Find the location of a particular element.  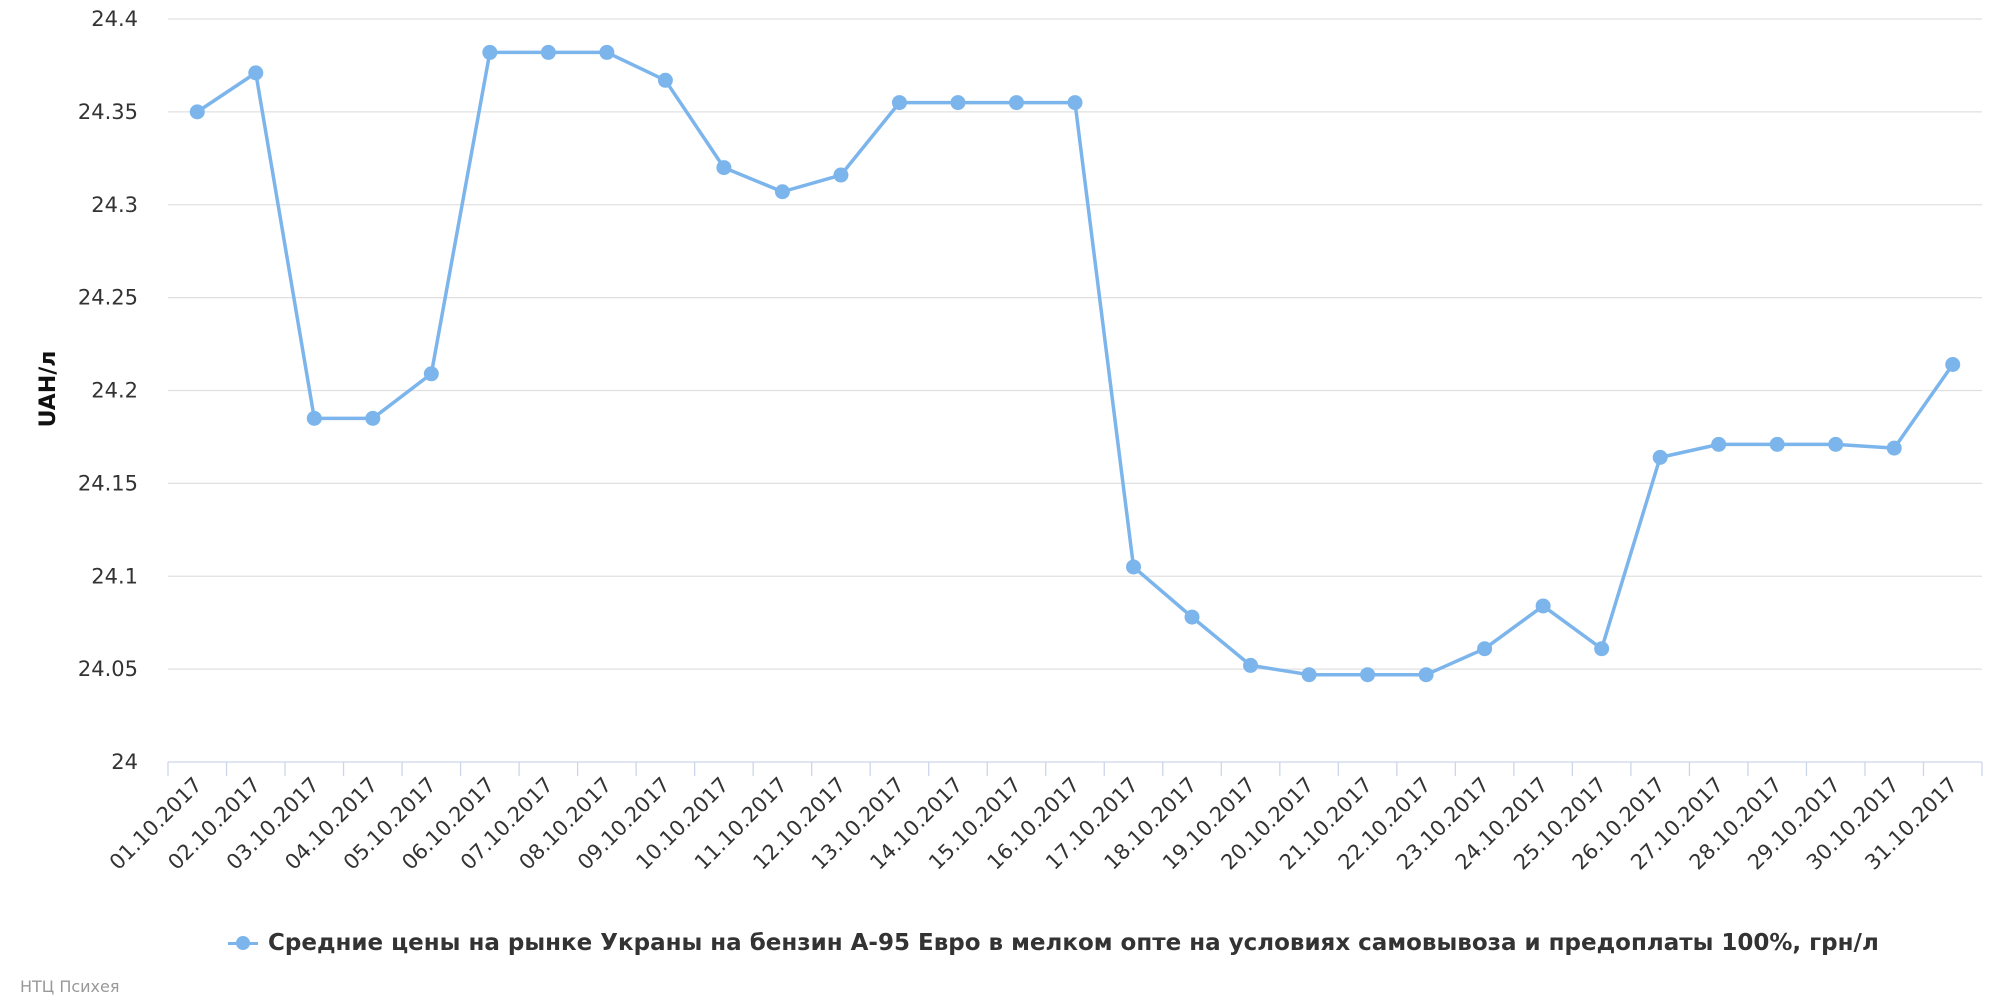

y-tick-label: 24 is located at coordinates (124, 762).